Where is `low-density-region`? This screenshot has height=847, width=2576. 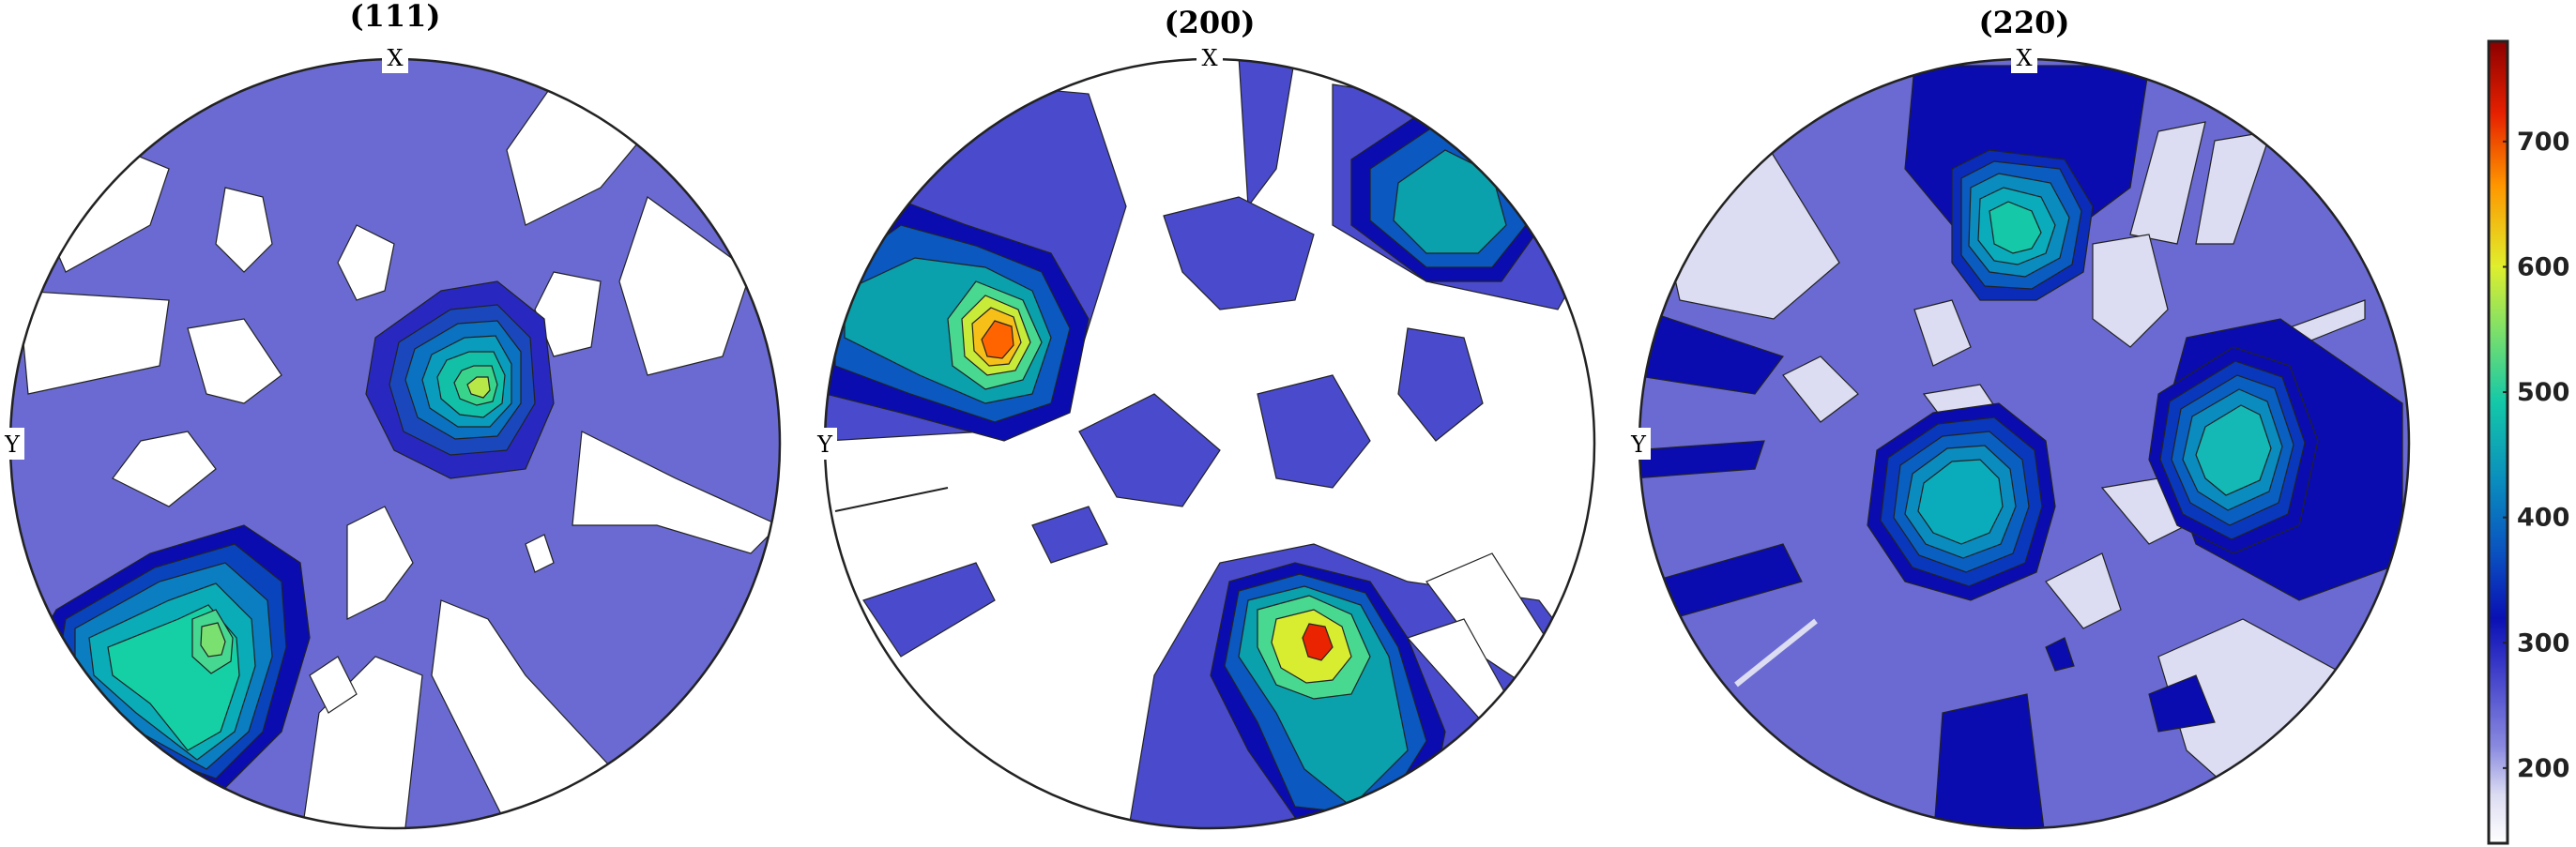 low-density-region is located at coordinates (432, 624).